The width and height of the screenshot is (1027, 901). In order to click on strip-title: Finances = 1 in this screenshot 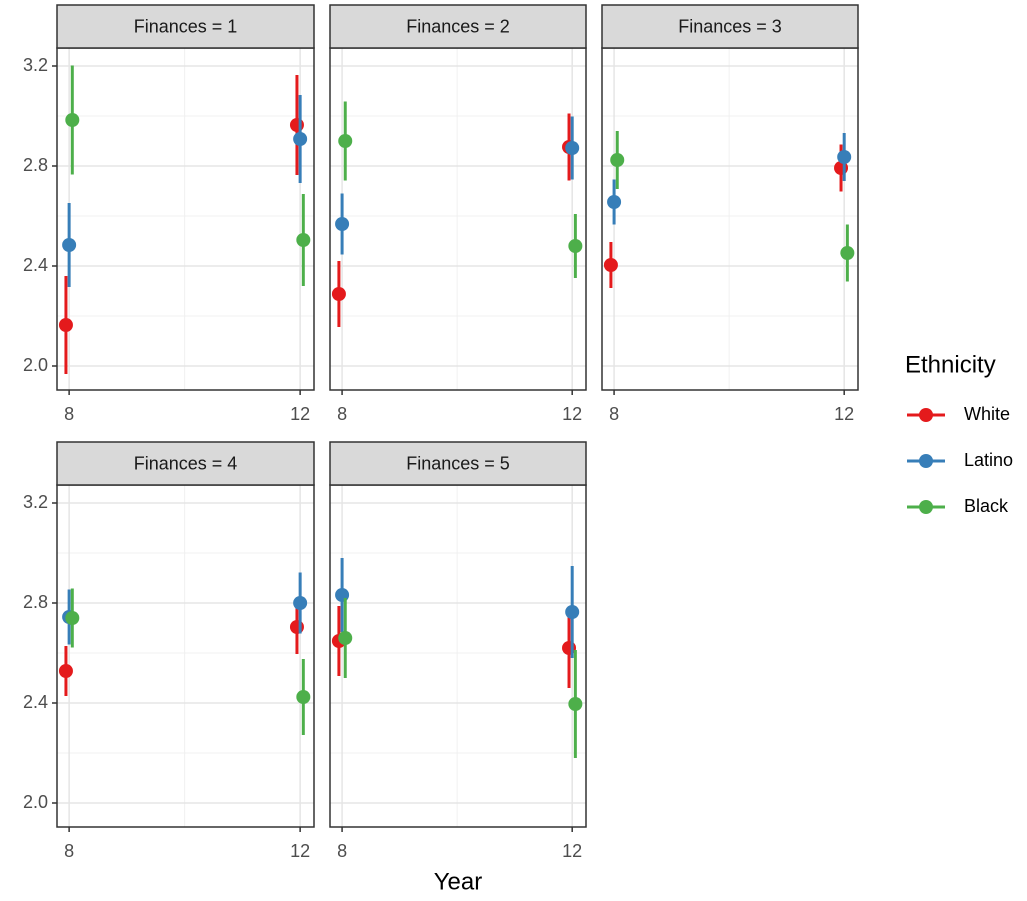, I will do `click(186, 26)`.